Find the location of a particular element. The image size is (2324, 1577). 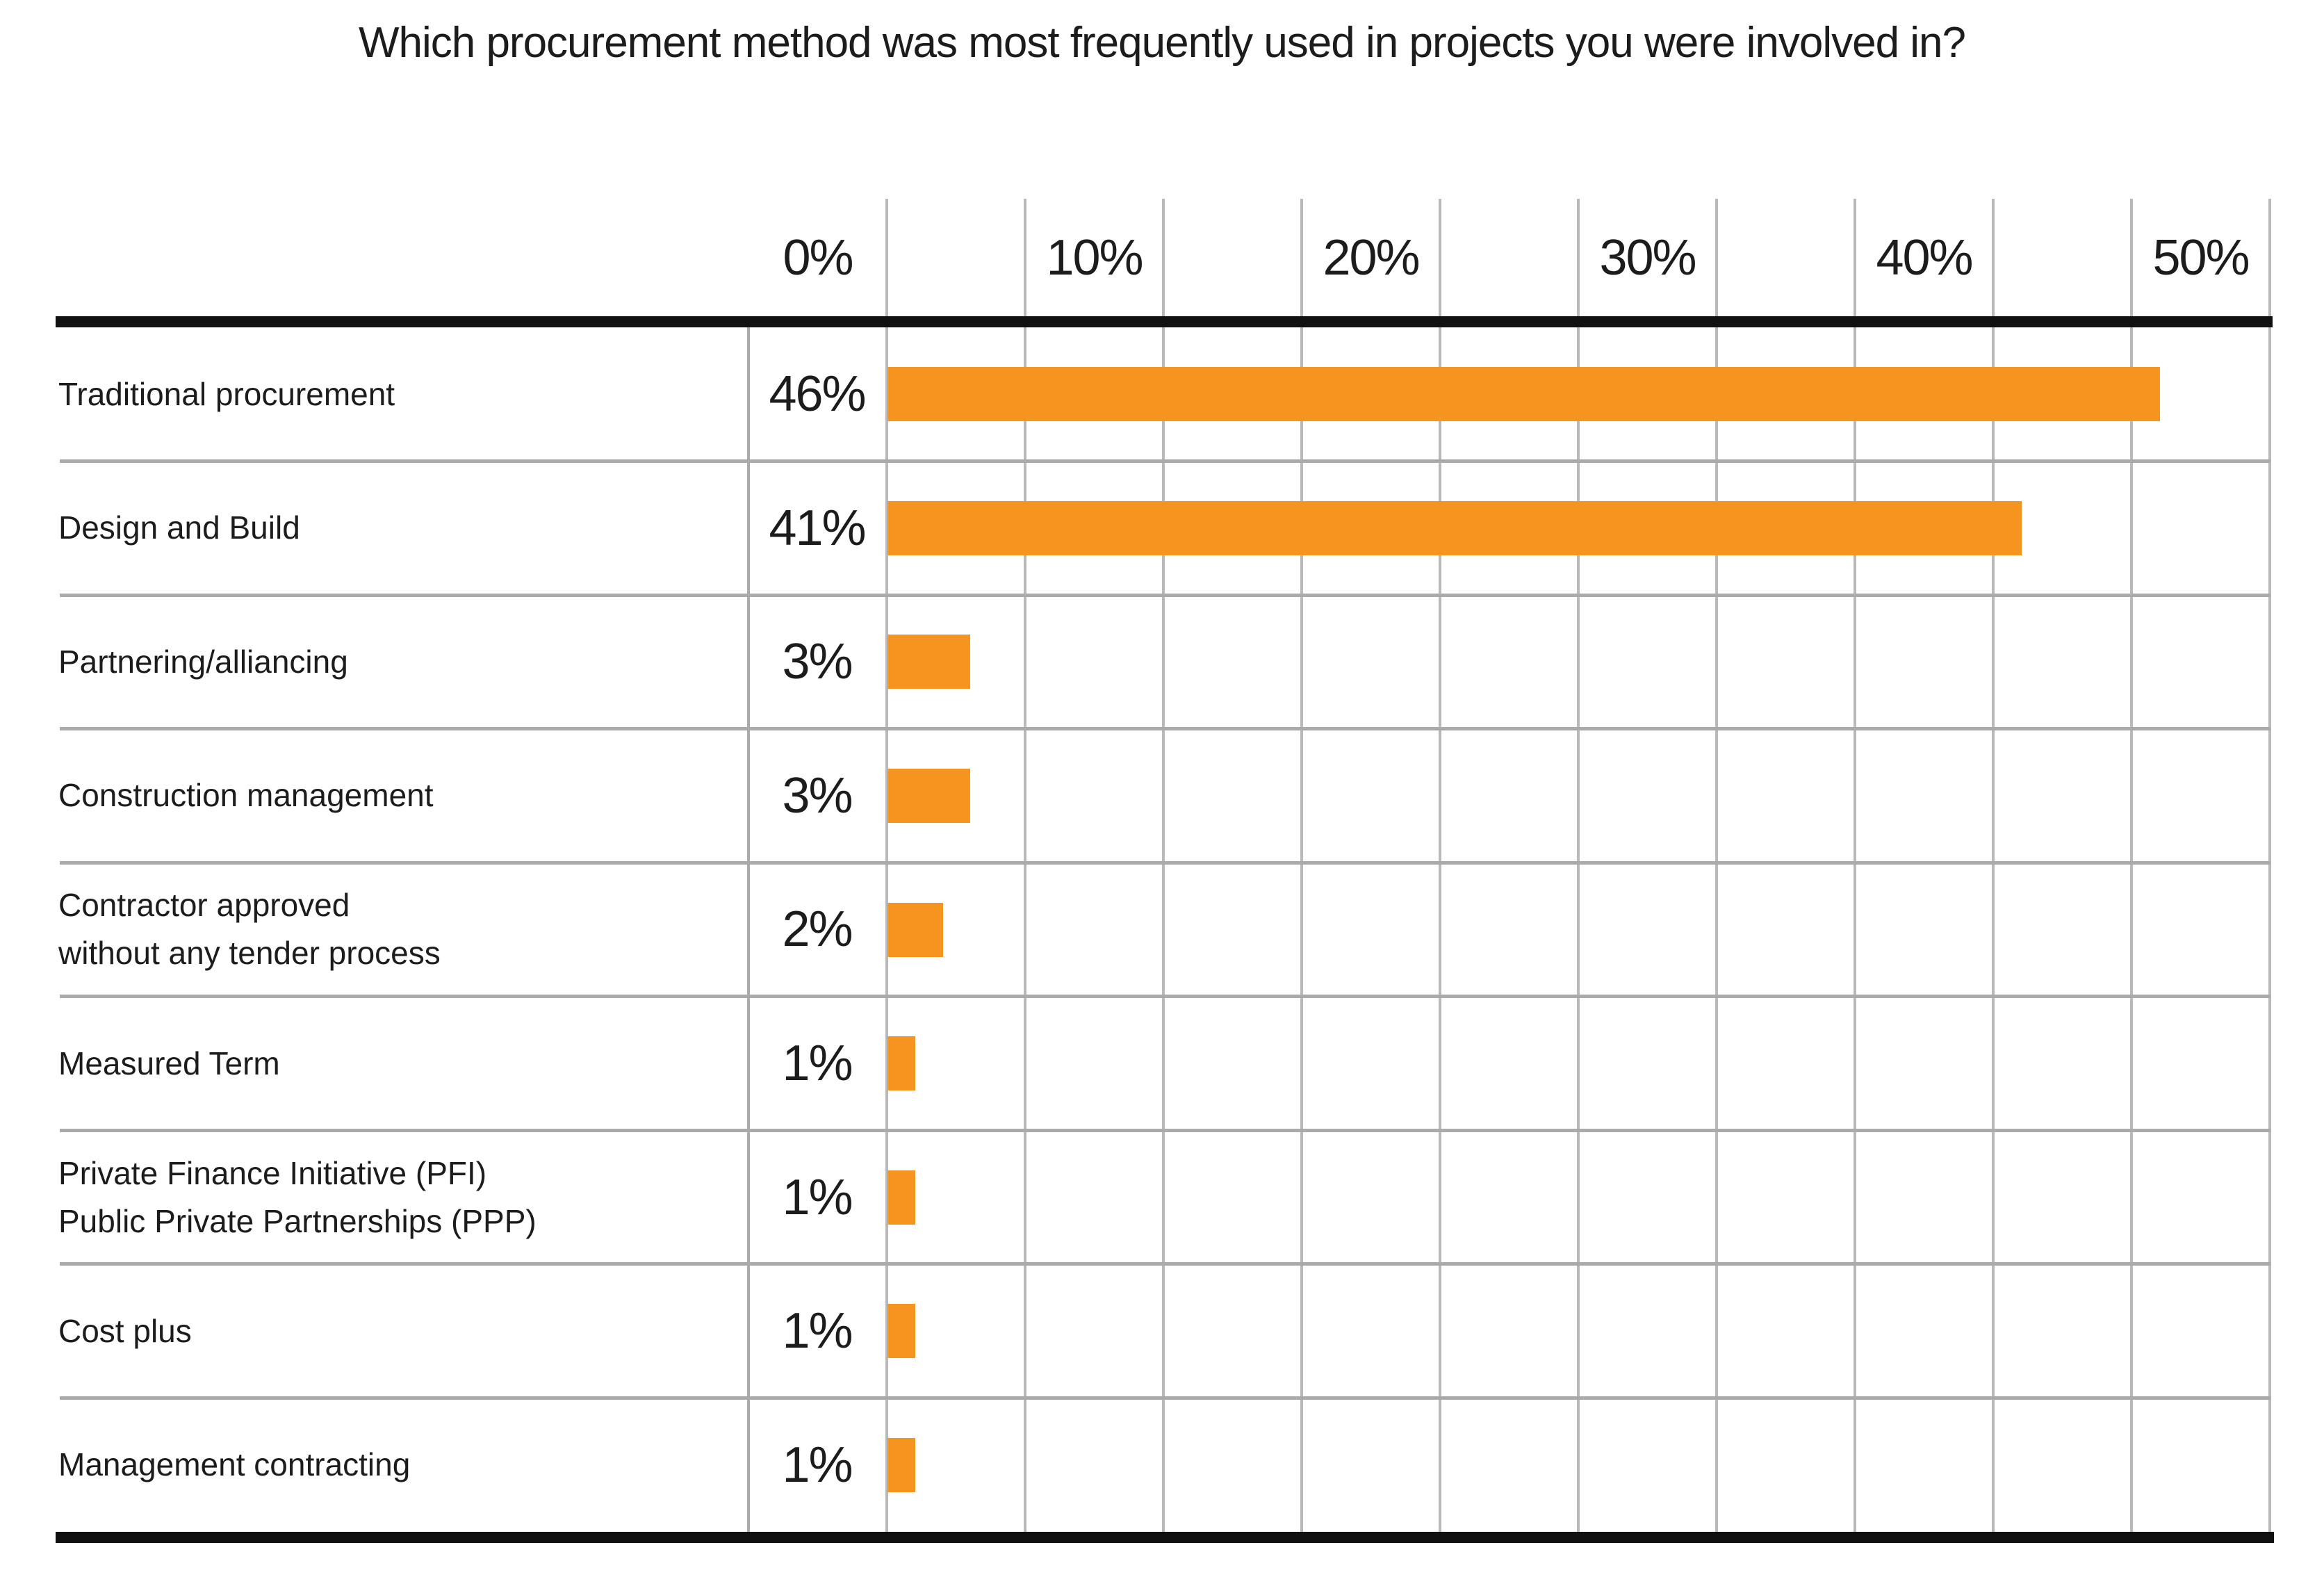

category-label: Construction management is located at coordinates (246, 796).